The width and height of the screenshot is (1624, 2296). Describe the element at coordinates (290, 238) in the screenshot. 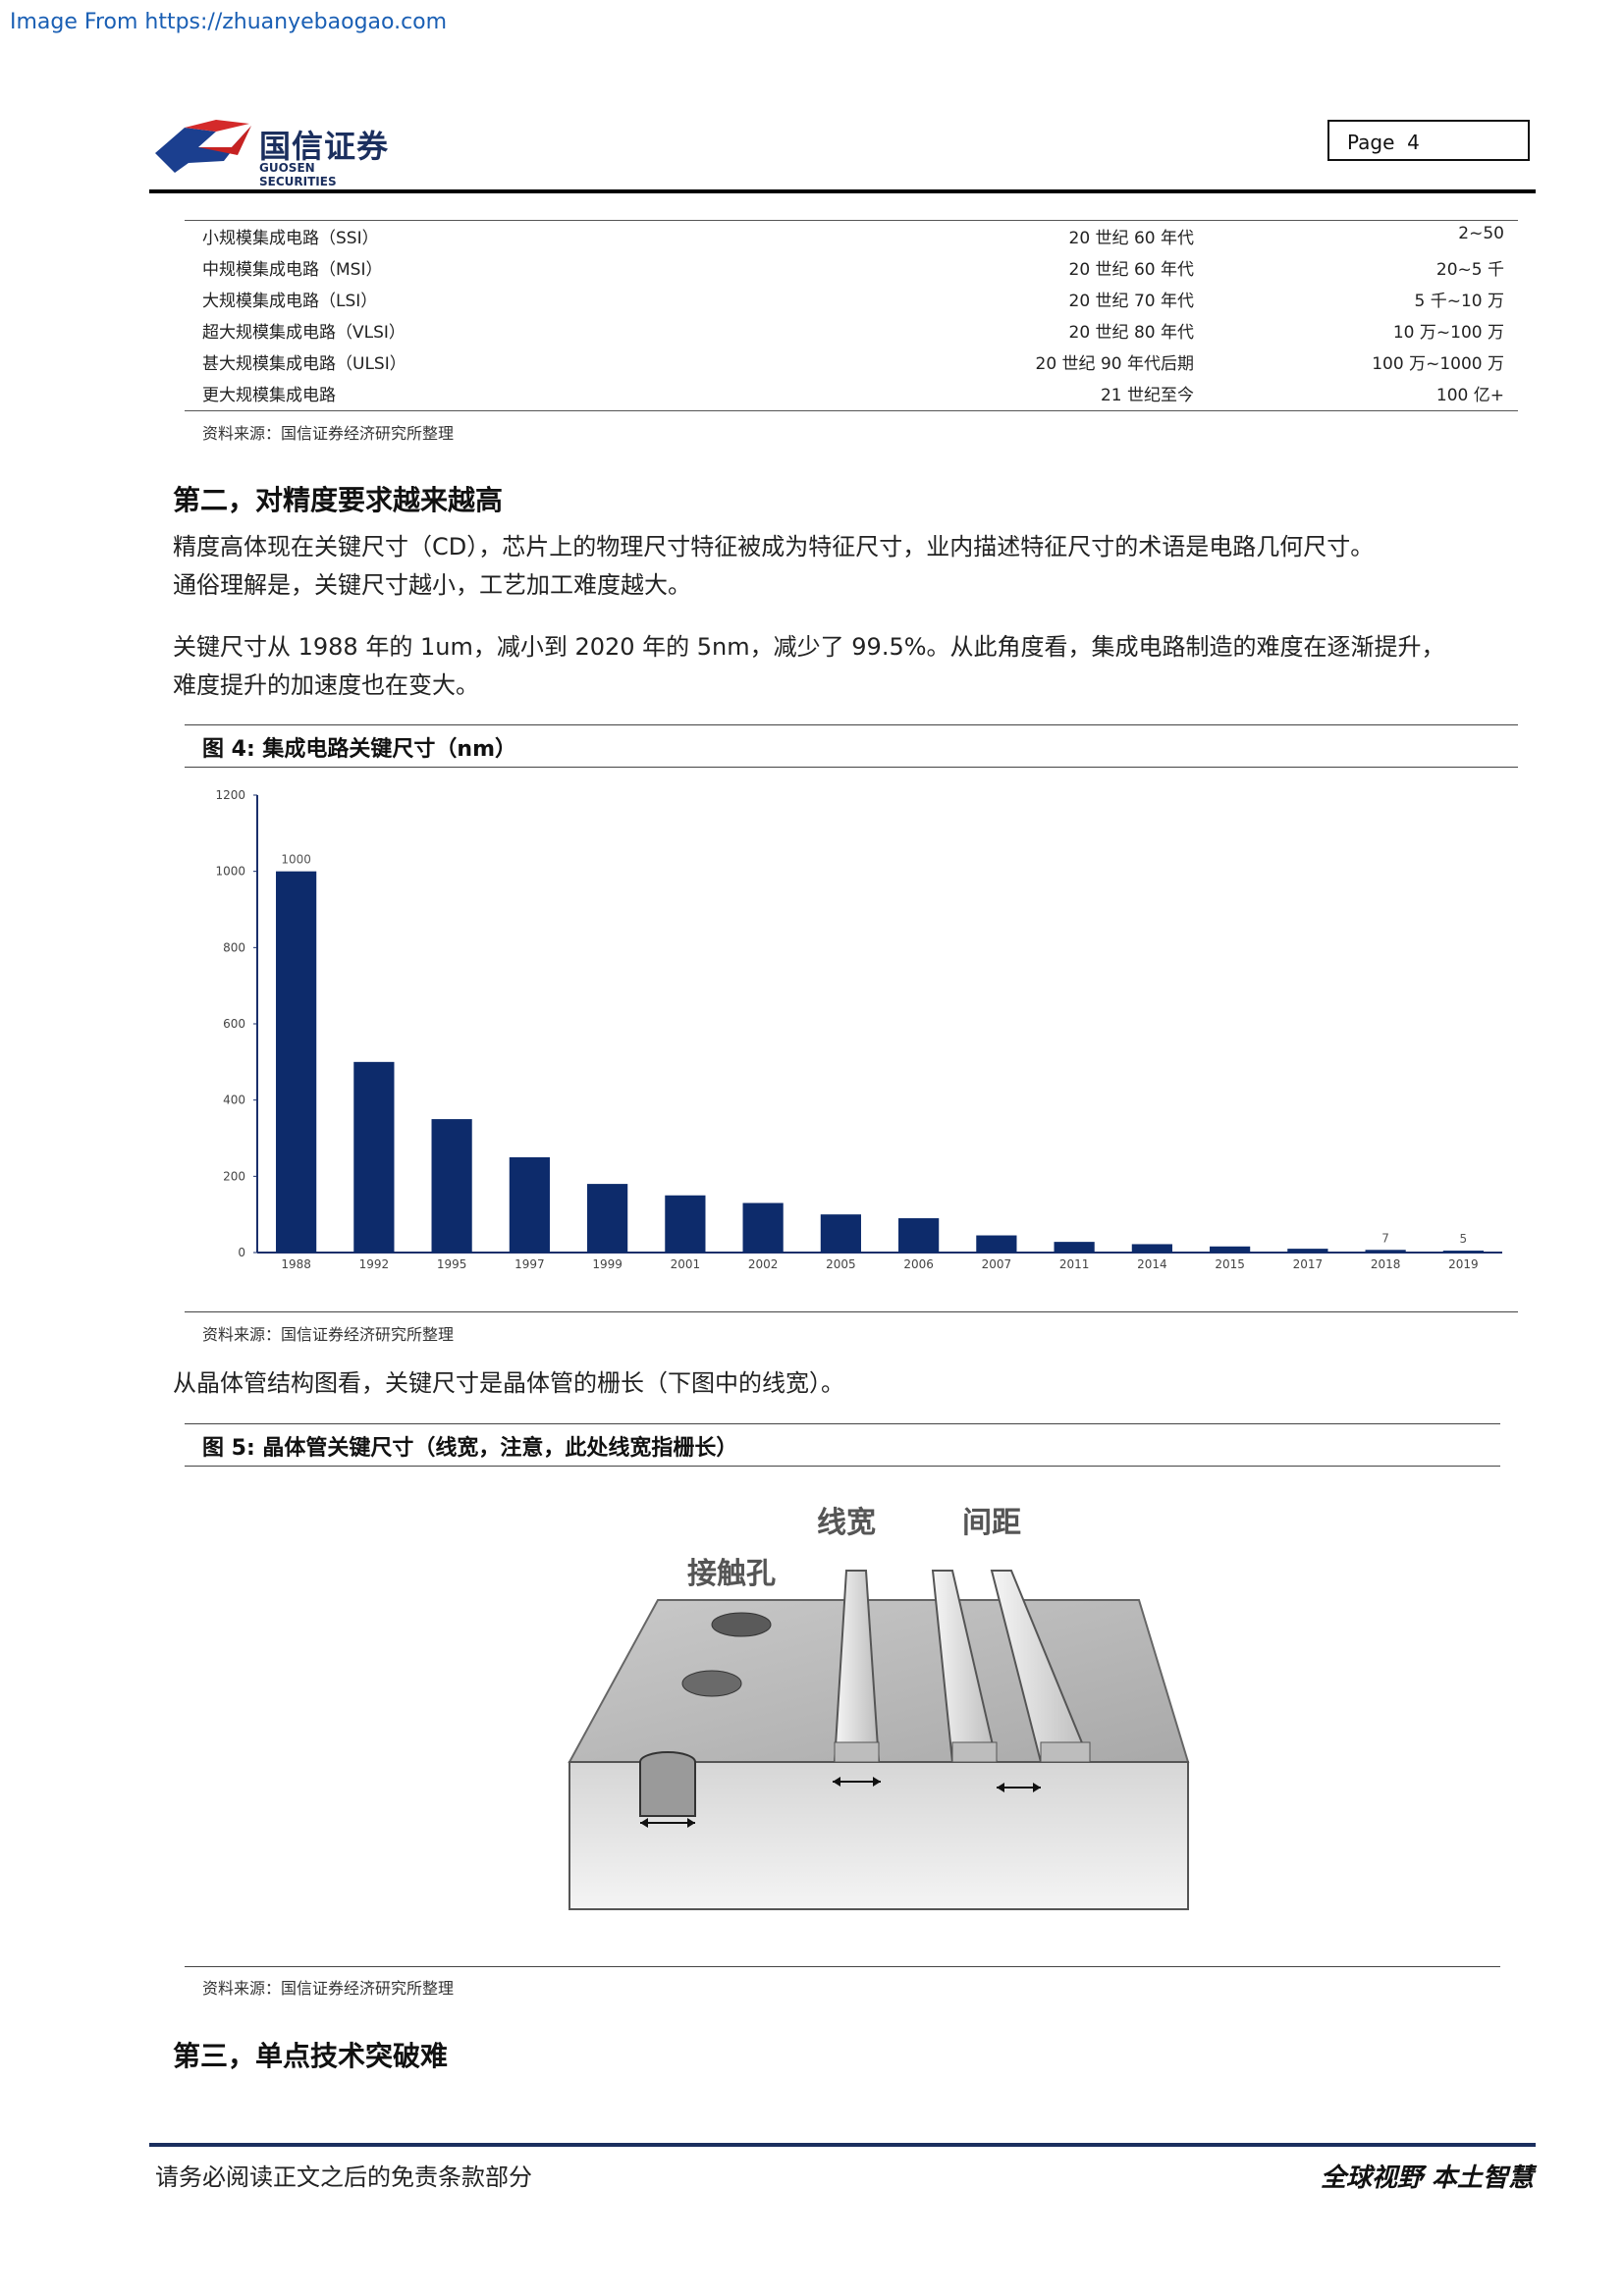

I see `table-cell-name: 小规模集成电路（SSI）` at that location.